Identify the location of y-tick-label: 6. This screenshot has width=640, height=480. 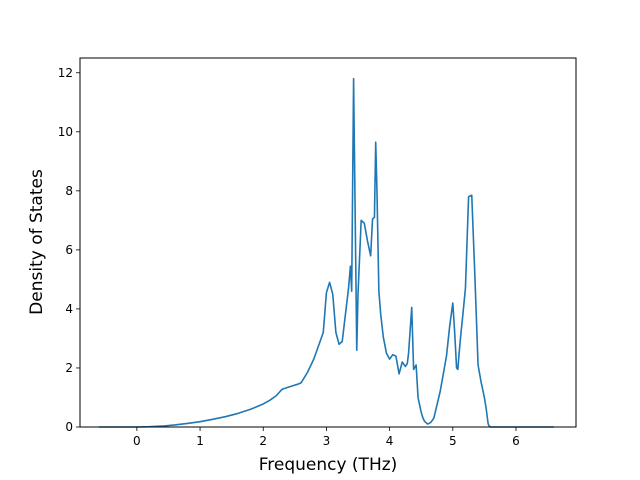
(69, 250).